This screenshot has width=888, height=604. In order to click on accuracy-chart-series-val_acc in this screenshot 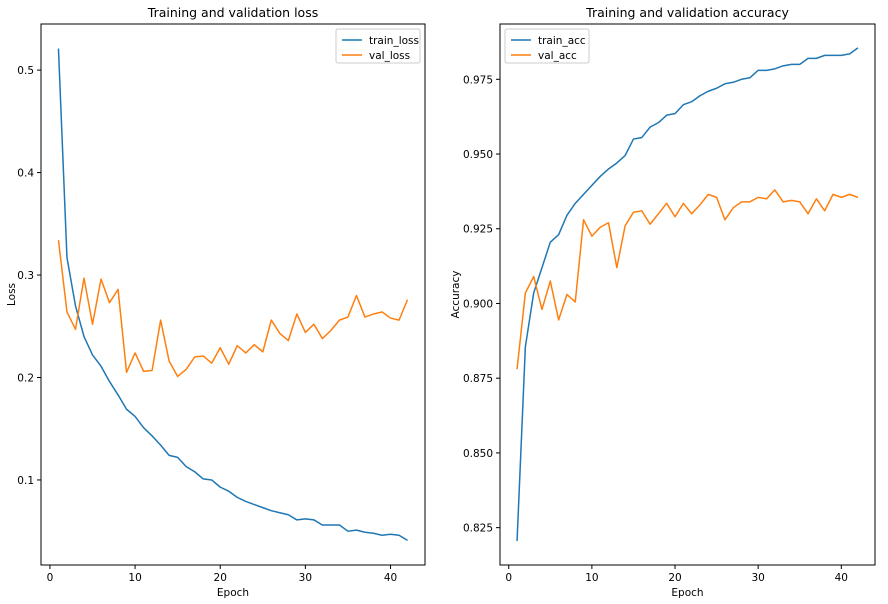, I will do `click(687, 279)`.